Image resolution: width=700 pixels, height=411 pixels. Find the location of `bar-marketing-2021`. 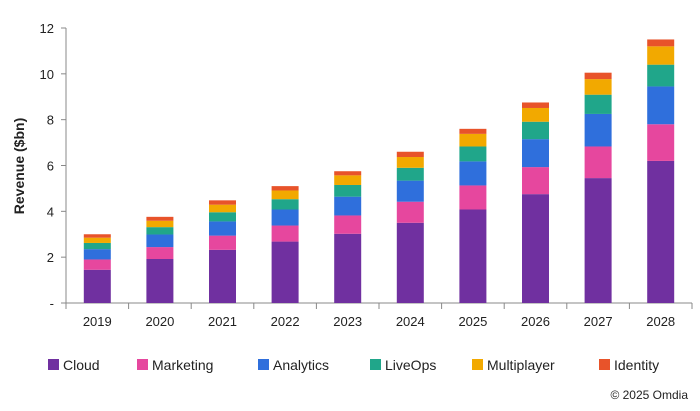

bar-marketing-2021 is located at coordinates (222, 242).